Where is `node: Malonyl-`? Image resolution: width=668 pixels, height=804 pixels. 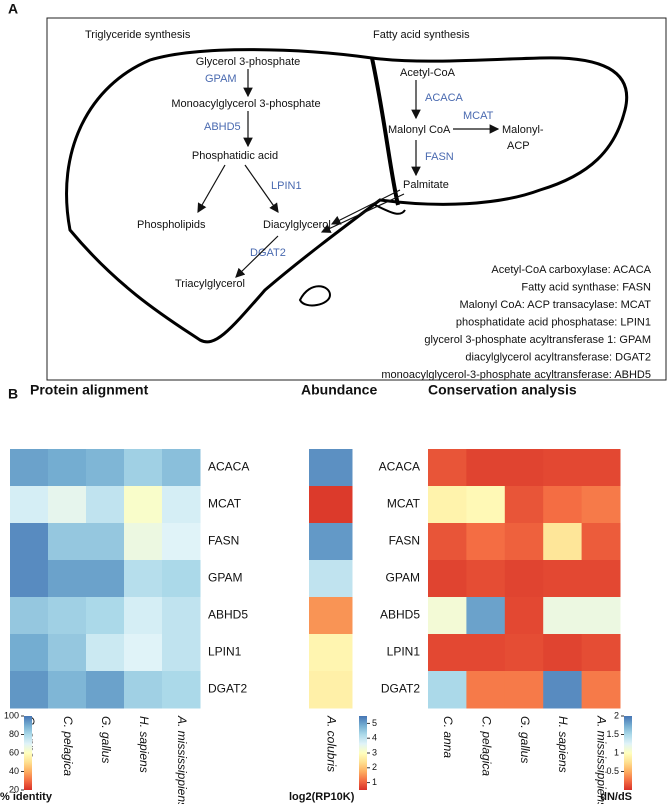
node: Malonyl- is located at coordinates (523, 130).